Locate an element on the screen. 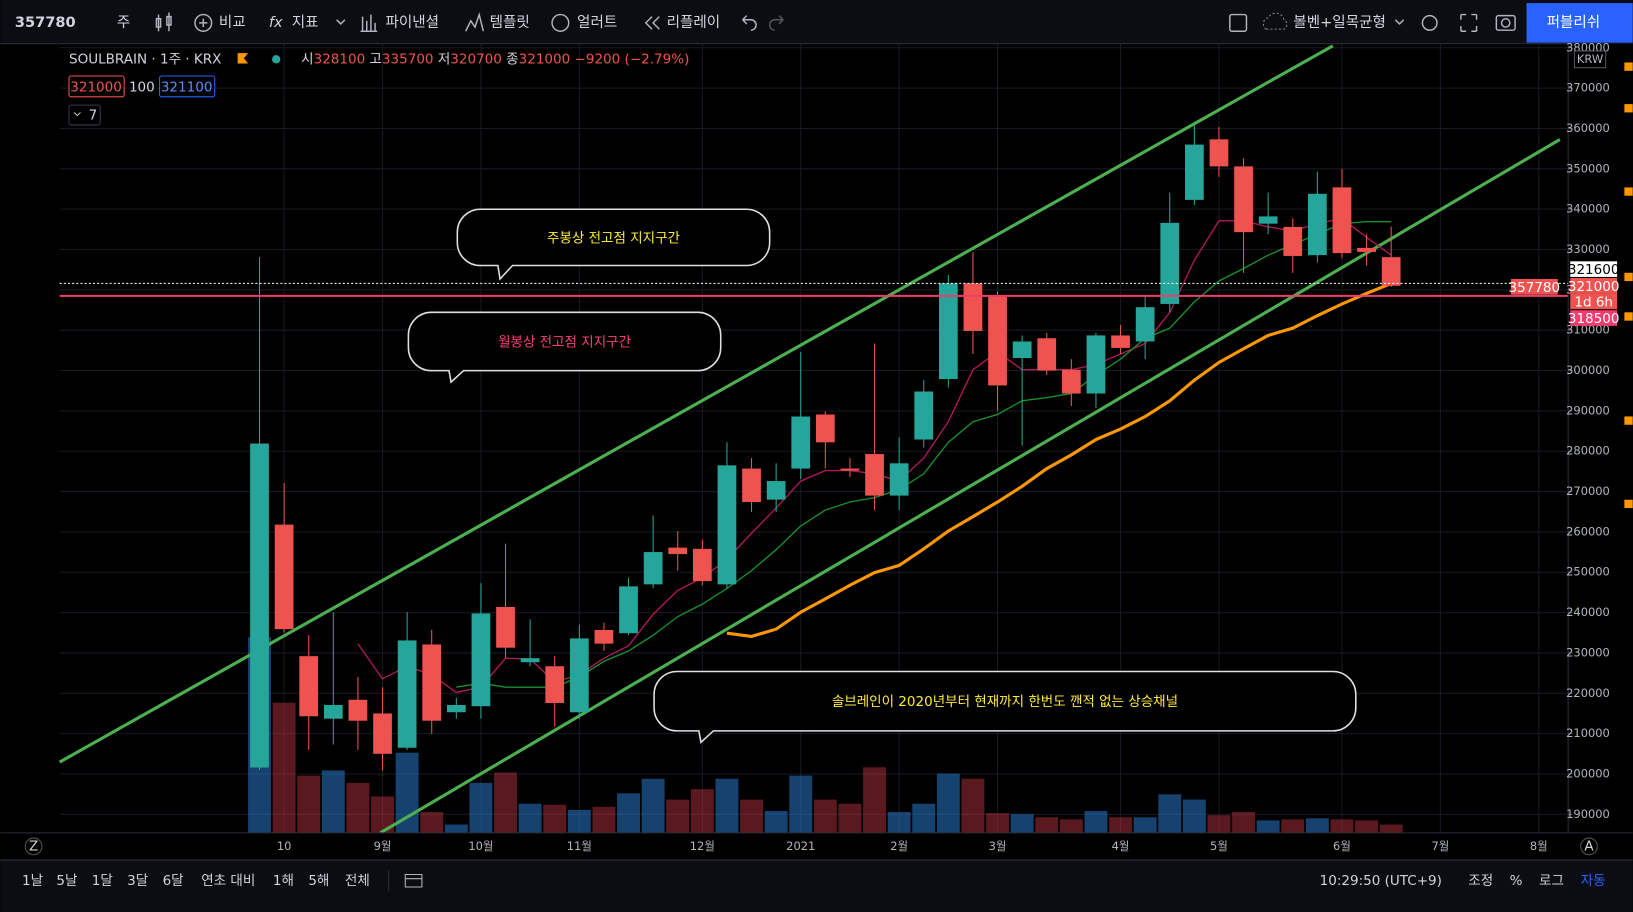 This screenshot has width=1633, height=912. range-button: 1해 is located at coordinates (283, 881).